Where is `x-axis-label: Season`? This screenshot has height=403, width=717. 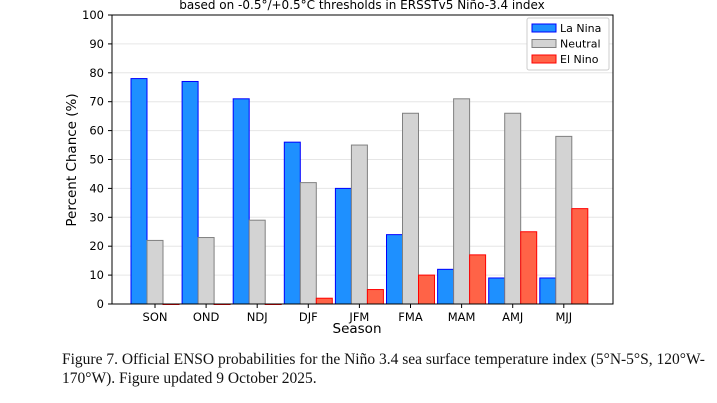
x-axis-label: Season is located at coordinates (357, 329).